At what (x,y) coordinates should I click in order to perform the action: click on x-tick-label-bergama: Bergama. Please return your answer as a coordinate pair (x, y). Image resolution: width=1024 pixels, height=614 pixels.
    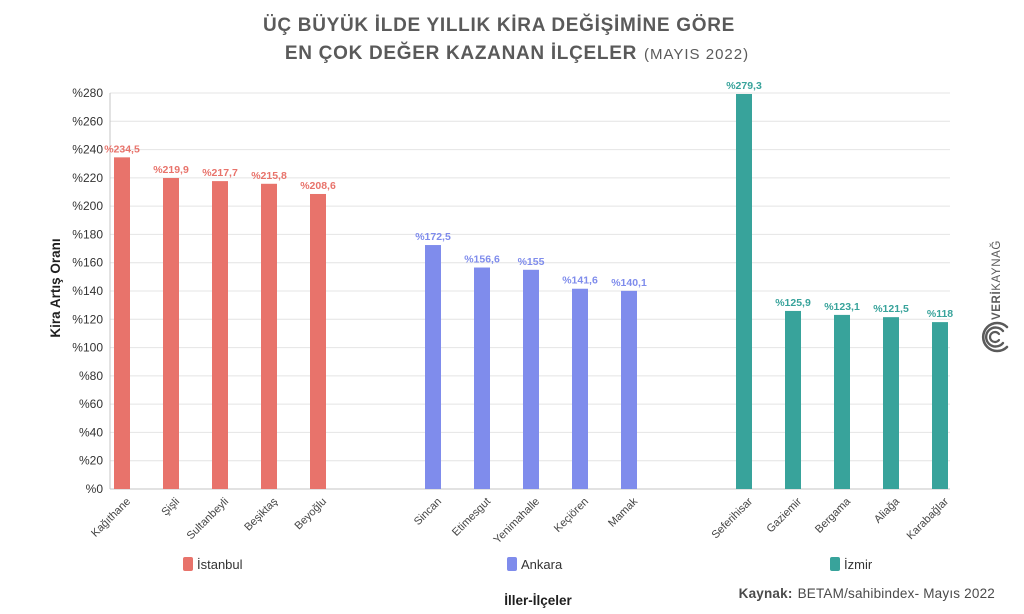
    Looking at the image, I should click on (833, 515).